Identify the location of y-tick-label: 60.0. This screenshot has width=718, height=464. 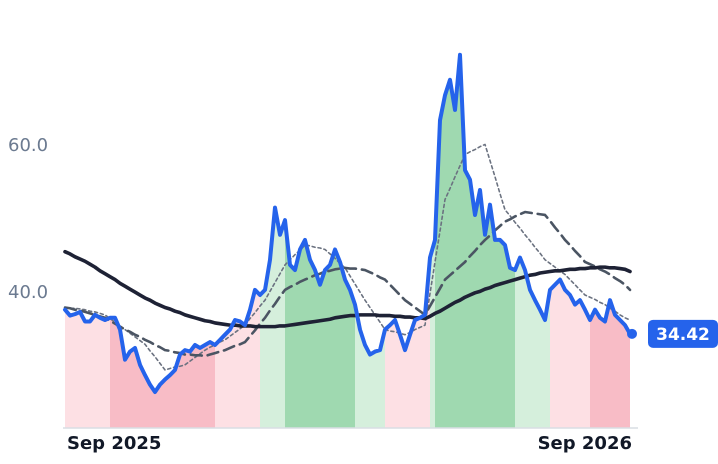
(28, 145).